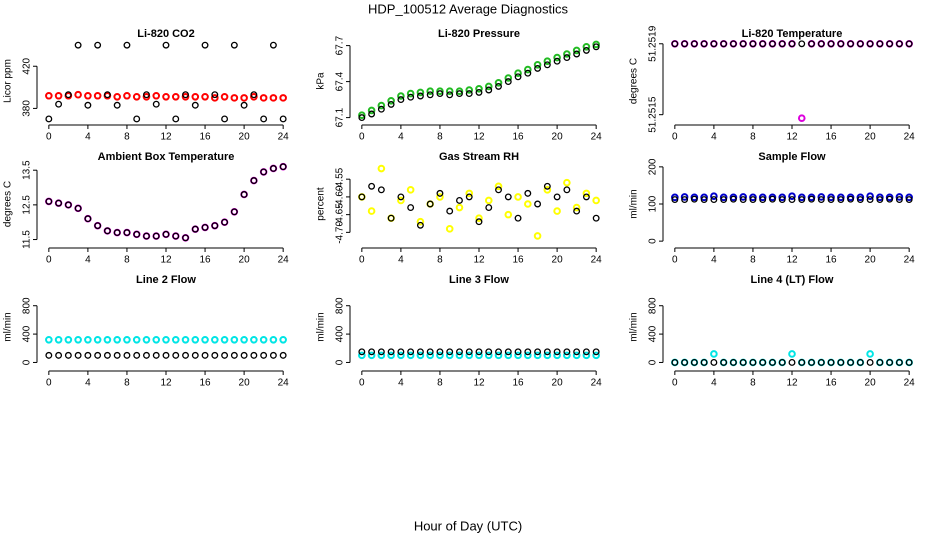 The height and width of the screenshot is (540, 936). What do you see at coordinates (166, 157) in the screenshot?
I see `panel-title: Ambient Box Temperature` at bounding box center [166, 157].